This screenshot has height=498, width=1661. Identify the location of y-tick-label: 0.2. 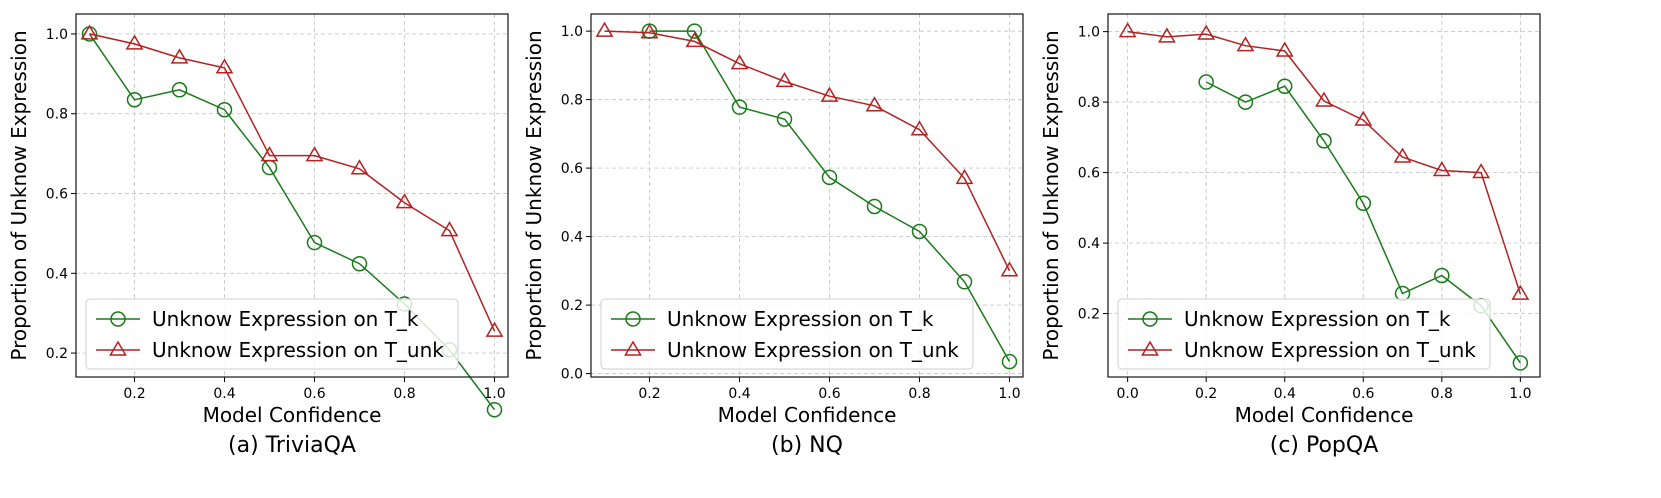
(1089, 315).